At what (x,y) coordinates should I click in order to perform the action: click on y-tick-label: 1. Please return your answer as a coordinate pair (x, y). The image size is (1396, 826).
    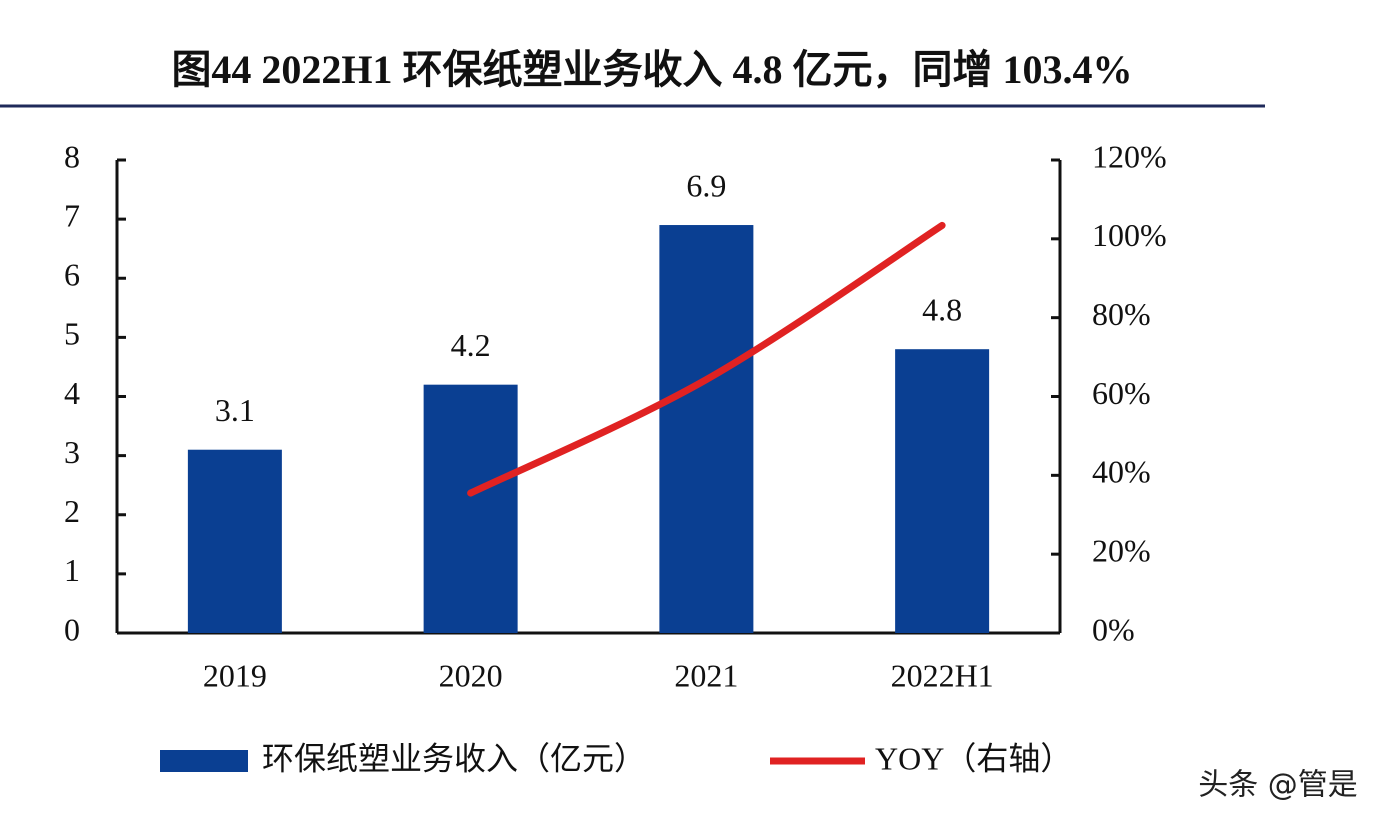
    Looking at the image, I should click on (72, 570).